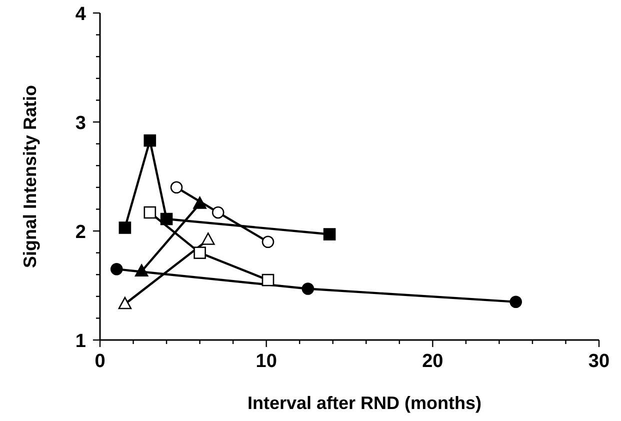  Describe the element at coordinates (433, 361) in the screenshot. I see `x-tick-label: 20` at that location.